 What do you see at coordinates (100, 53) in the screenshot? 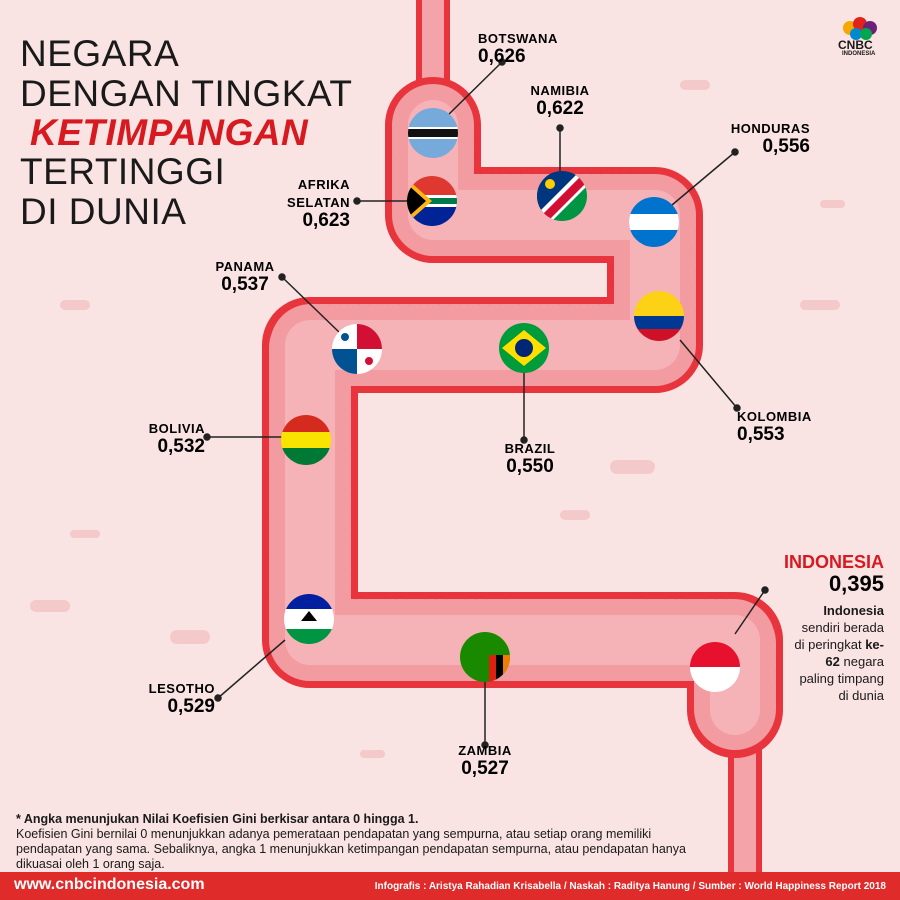
I see `title-line: NEGARA` at bounding box center [100, 53].